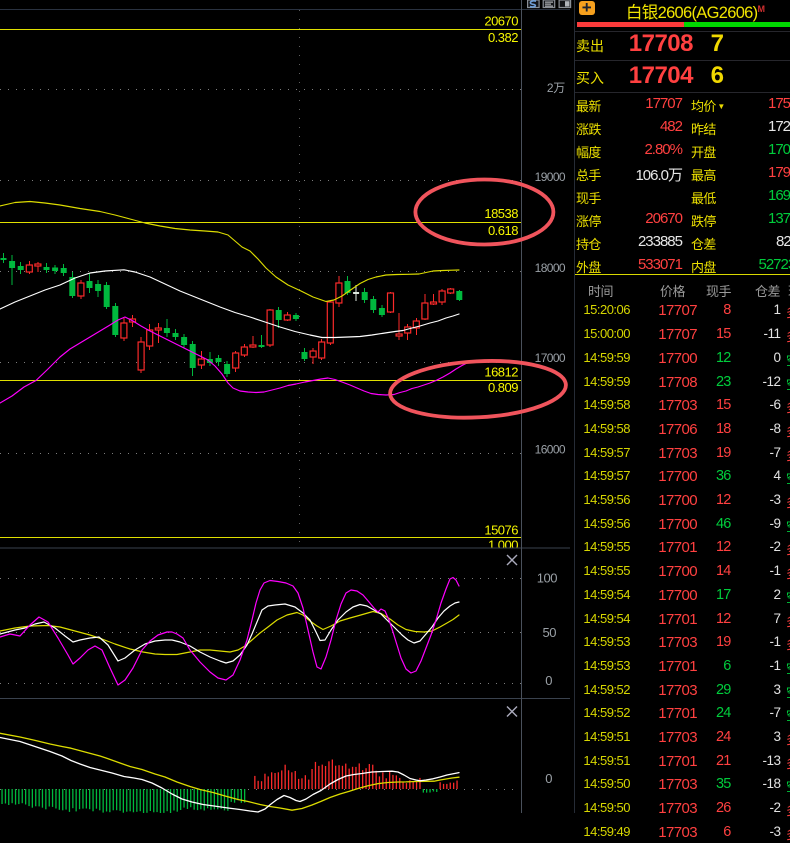 The width and height of the screenshot is (790, 843). I want to click on svg-text: 2万, so click(556, 88).